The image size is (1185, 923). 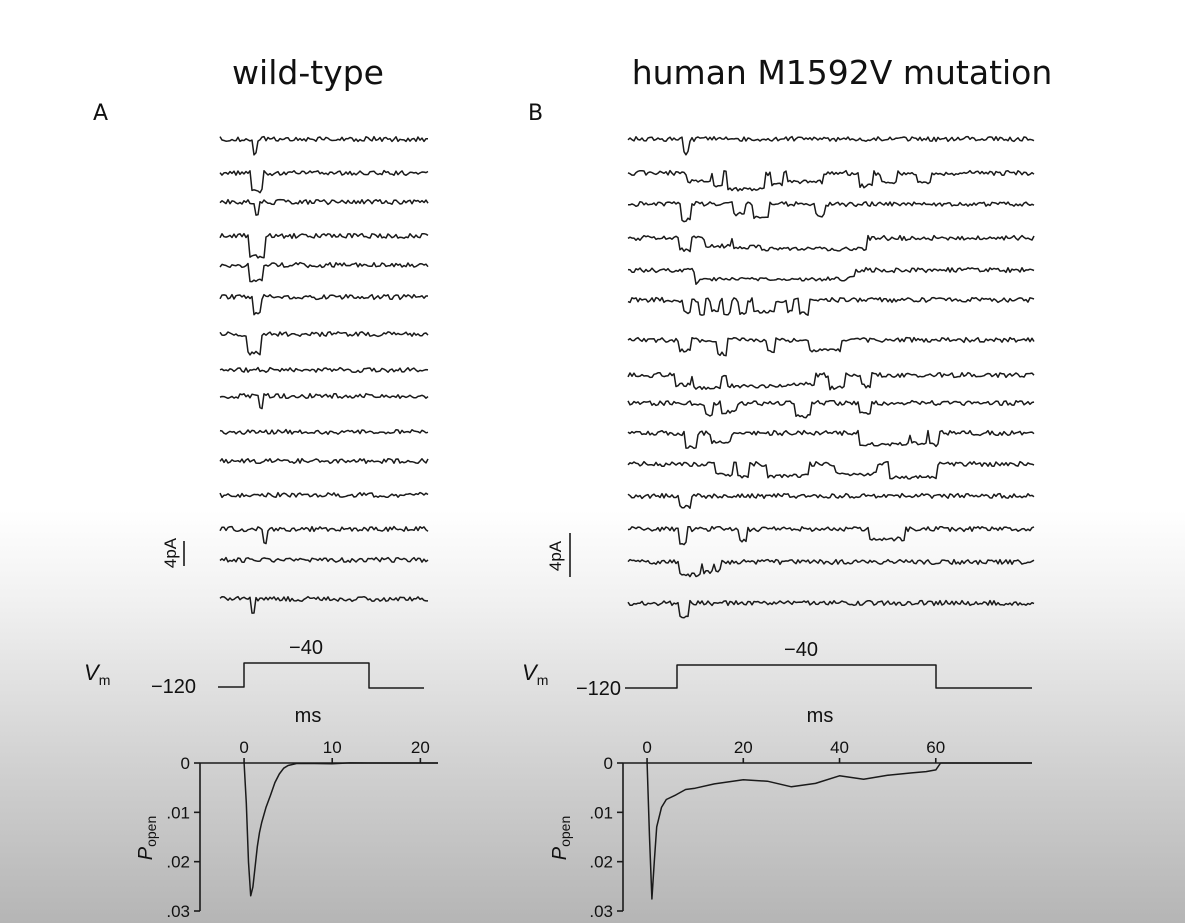 What do you see at coordinates (598, 689) in the screenshot?
I see `voltage-low-b: −120` at bounding box center [598, 689].